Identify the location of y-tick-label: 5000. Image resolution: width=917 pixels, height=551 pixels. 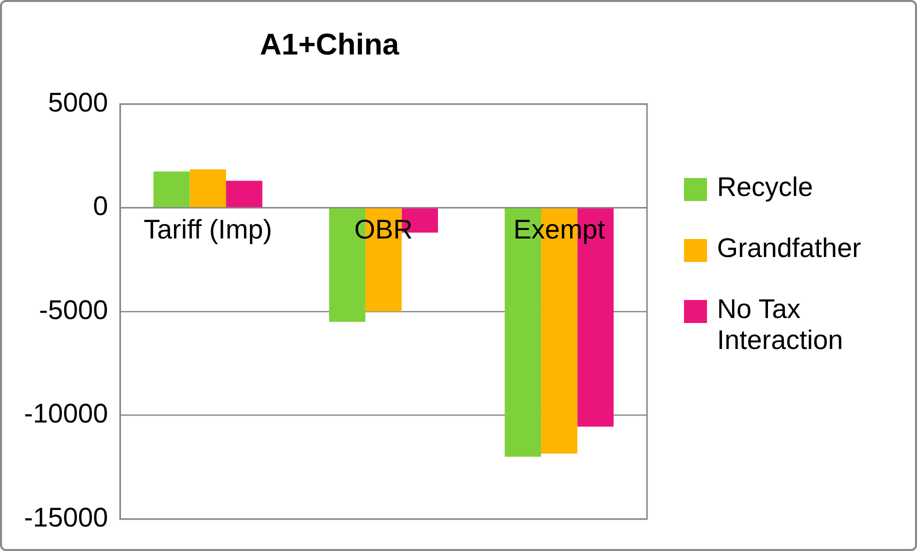
(78, 102).